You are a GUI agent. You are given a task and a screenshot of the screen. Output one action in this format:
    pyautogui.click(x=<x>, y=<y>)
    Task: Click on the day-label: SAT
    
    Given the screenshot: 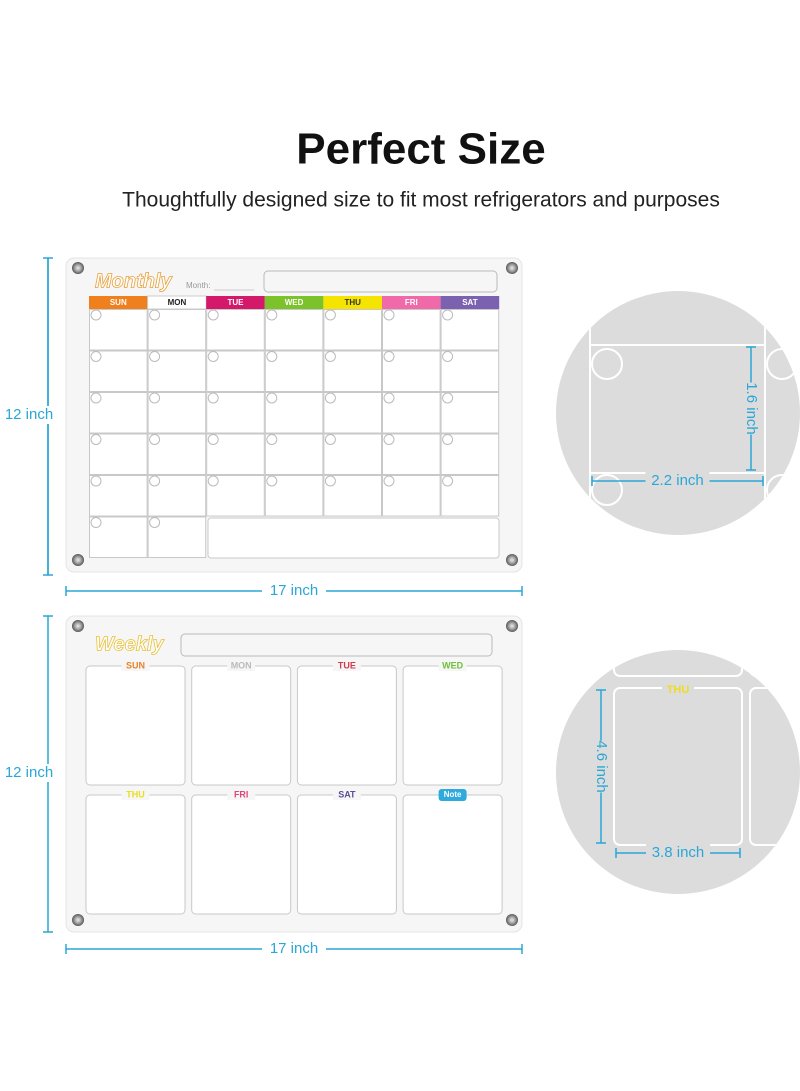 What is the action you would take?
    pyautogui.click(x=347, y=794)
    